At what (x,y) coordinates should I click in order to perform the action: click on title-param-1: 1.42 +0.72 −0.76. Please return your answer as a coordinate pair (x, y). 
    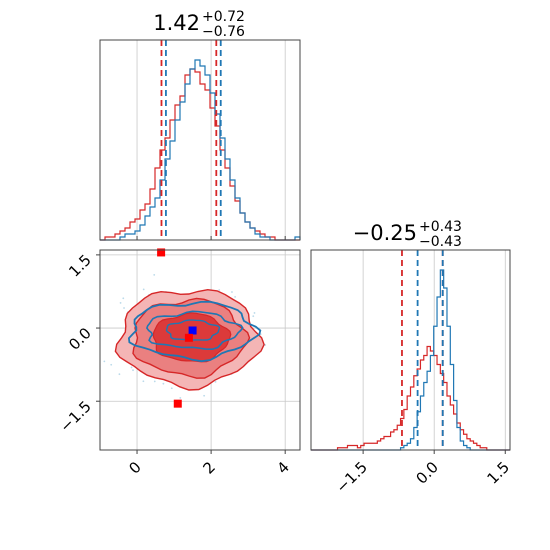
    Looking at the image, I should click on (199, 24).